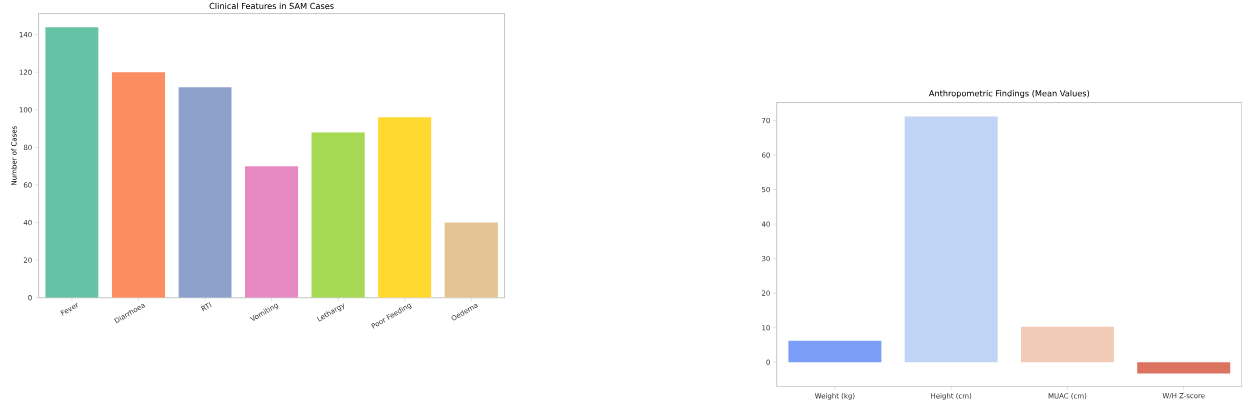  Describe the element at coordinates (1009, 94) in the screenshot. I see `chart-title: Anthropometric Findings (Mean Values)` at that location.